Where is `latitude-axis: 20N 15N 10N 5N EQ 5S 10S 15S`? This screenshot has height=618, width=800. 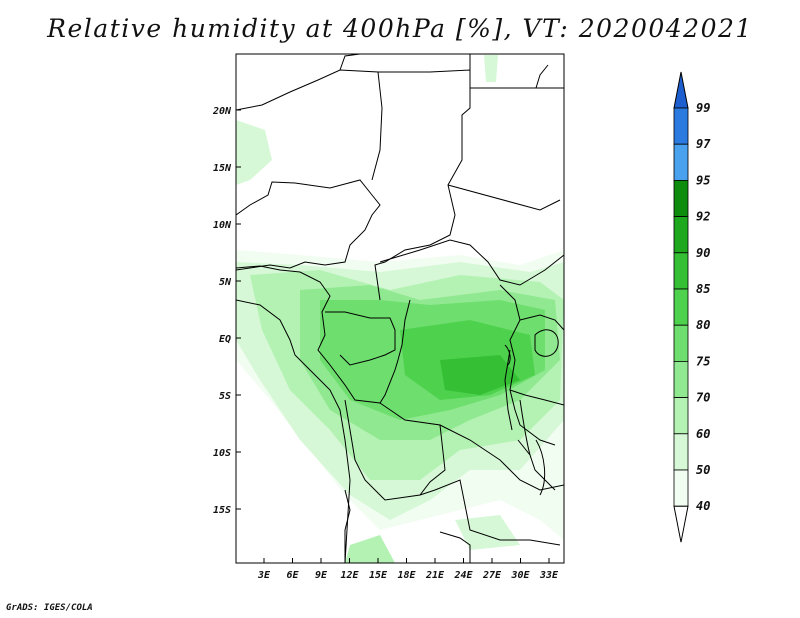 latitude-axis: 20N 15N 10N 5N EQ 5S 10S 15S is located at coordinates (226, 311).